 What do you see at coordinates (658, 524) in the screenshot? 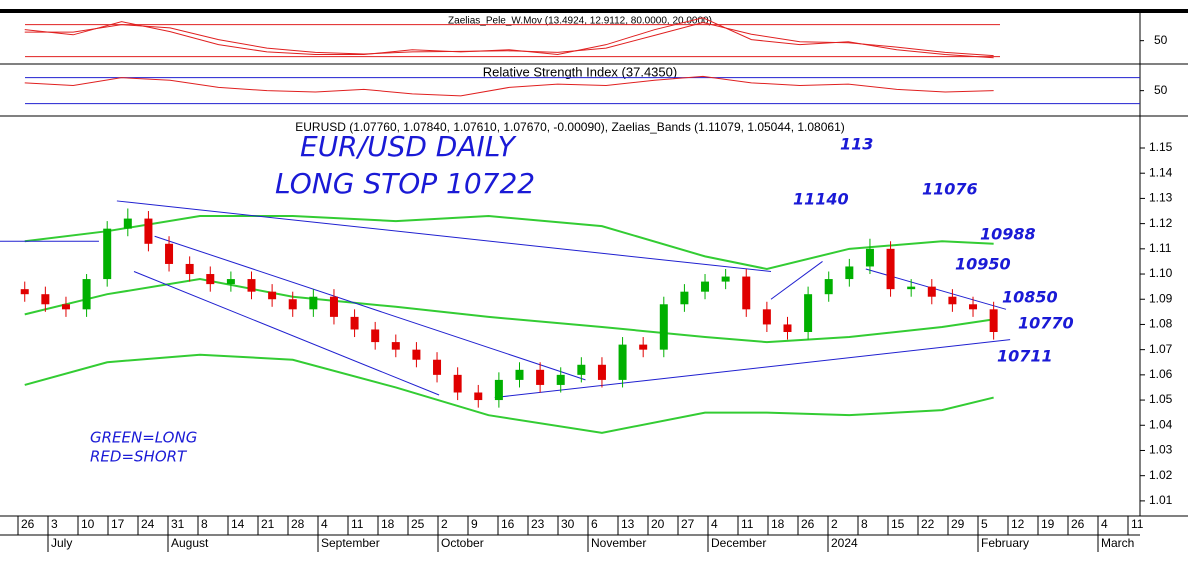
I see `x-tick-label: 20` at bounding box center [658, 524].